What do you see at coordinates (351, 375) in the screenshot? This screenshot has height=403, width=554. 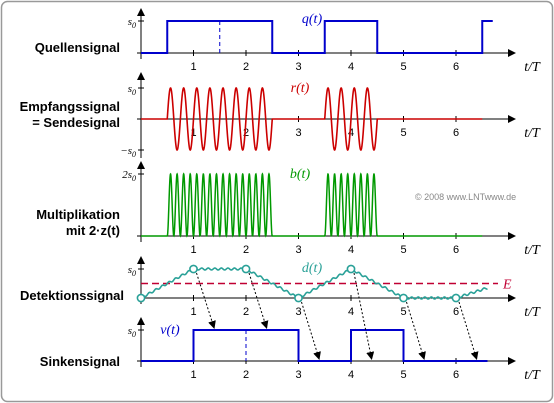 I see `x-tick-label-4-4: 4` at bounding box center [351, 375].